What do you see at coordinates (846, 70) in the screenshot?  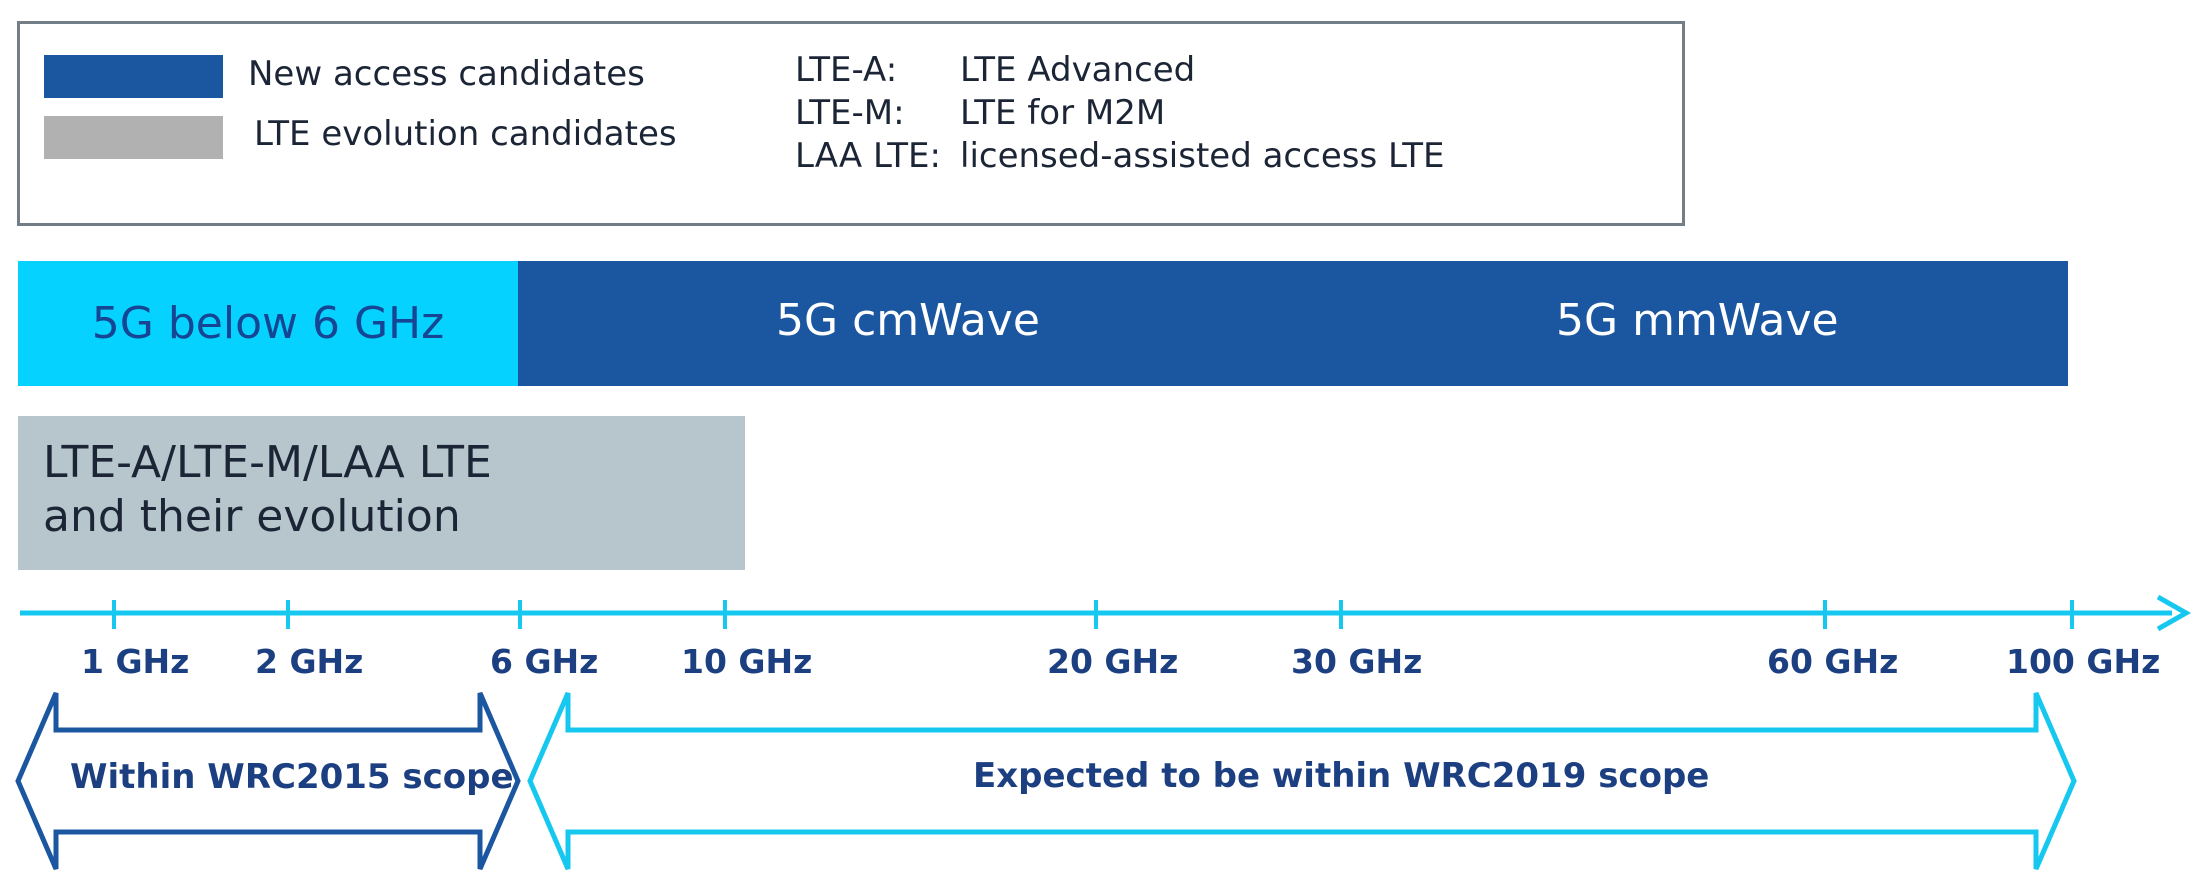 I see `abbreviation-key: LTE-A:` at bounding box center [846, 70].